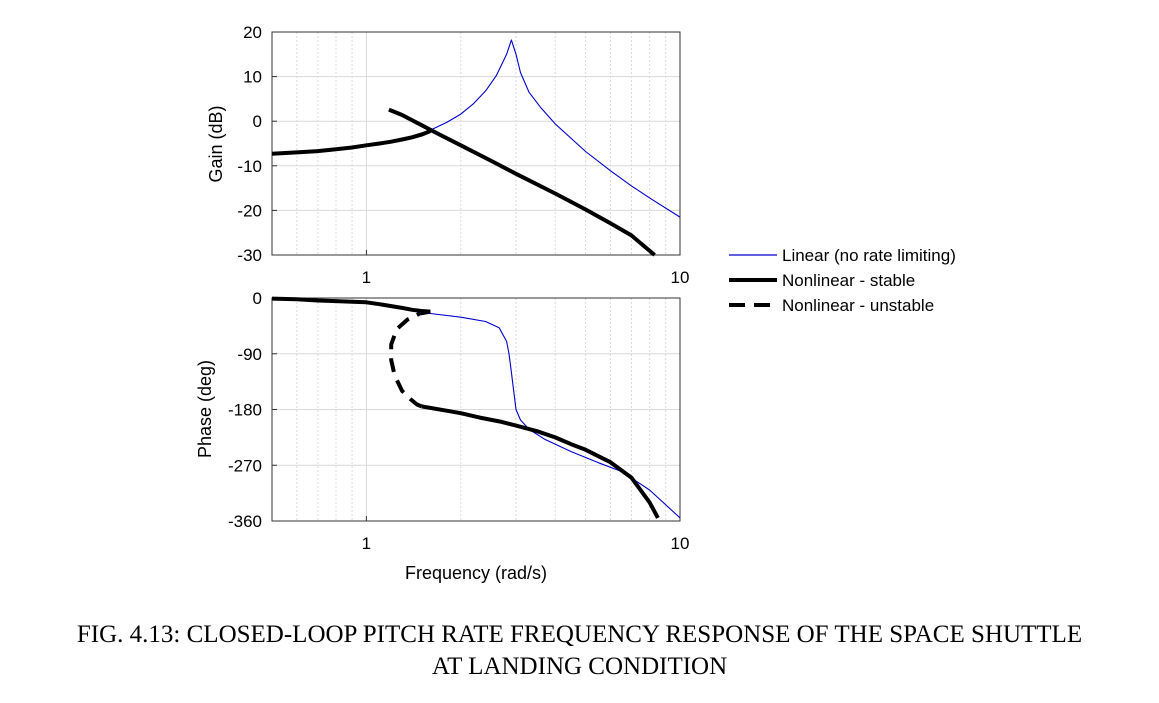  Describe the element at coordinates (249, 255) in the screenshot. I see `gain-y-tick-label: -30` at that location.